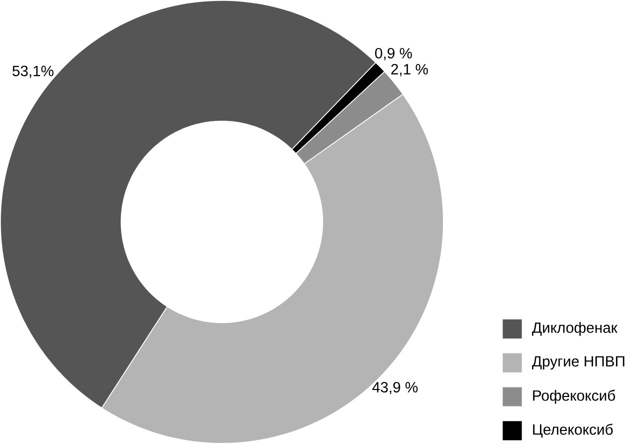 Image resolution: width=629 pixels, height=444 pixels. What do you see at coordinates (573, 431) in the screenshot?
I see `legend-label: Целекоксиб` at bounding box center [573, 431].